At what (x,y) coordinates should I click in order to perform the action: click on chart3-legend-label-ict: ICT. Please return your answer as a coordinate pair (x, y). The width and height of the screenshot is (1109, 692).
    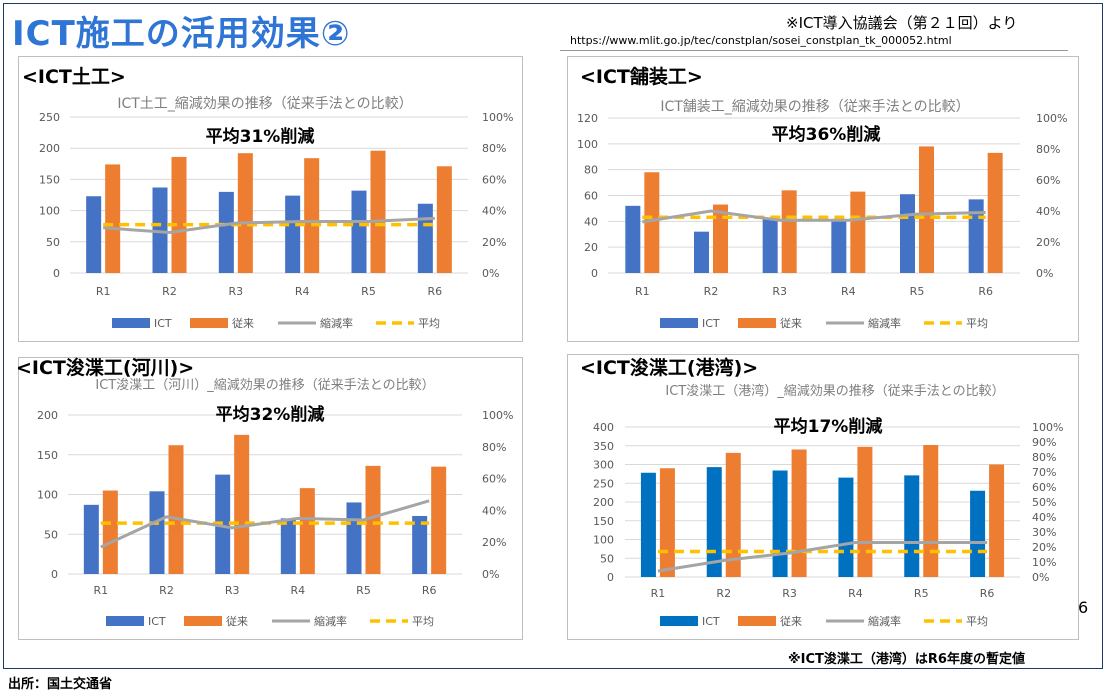
    Looking at the image, I should click on (157, 621).